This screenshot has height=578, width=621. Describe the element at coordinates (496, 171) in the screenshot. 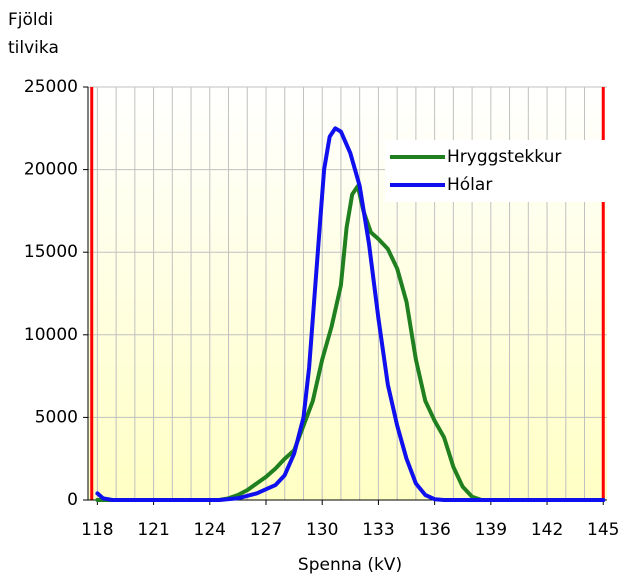

I see `legend-box` at that location.